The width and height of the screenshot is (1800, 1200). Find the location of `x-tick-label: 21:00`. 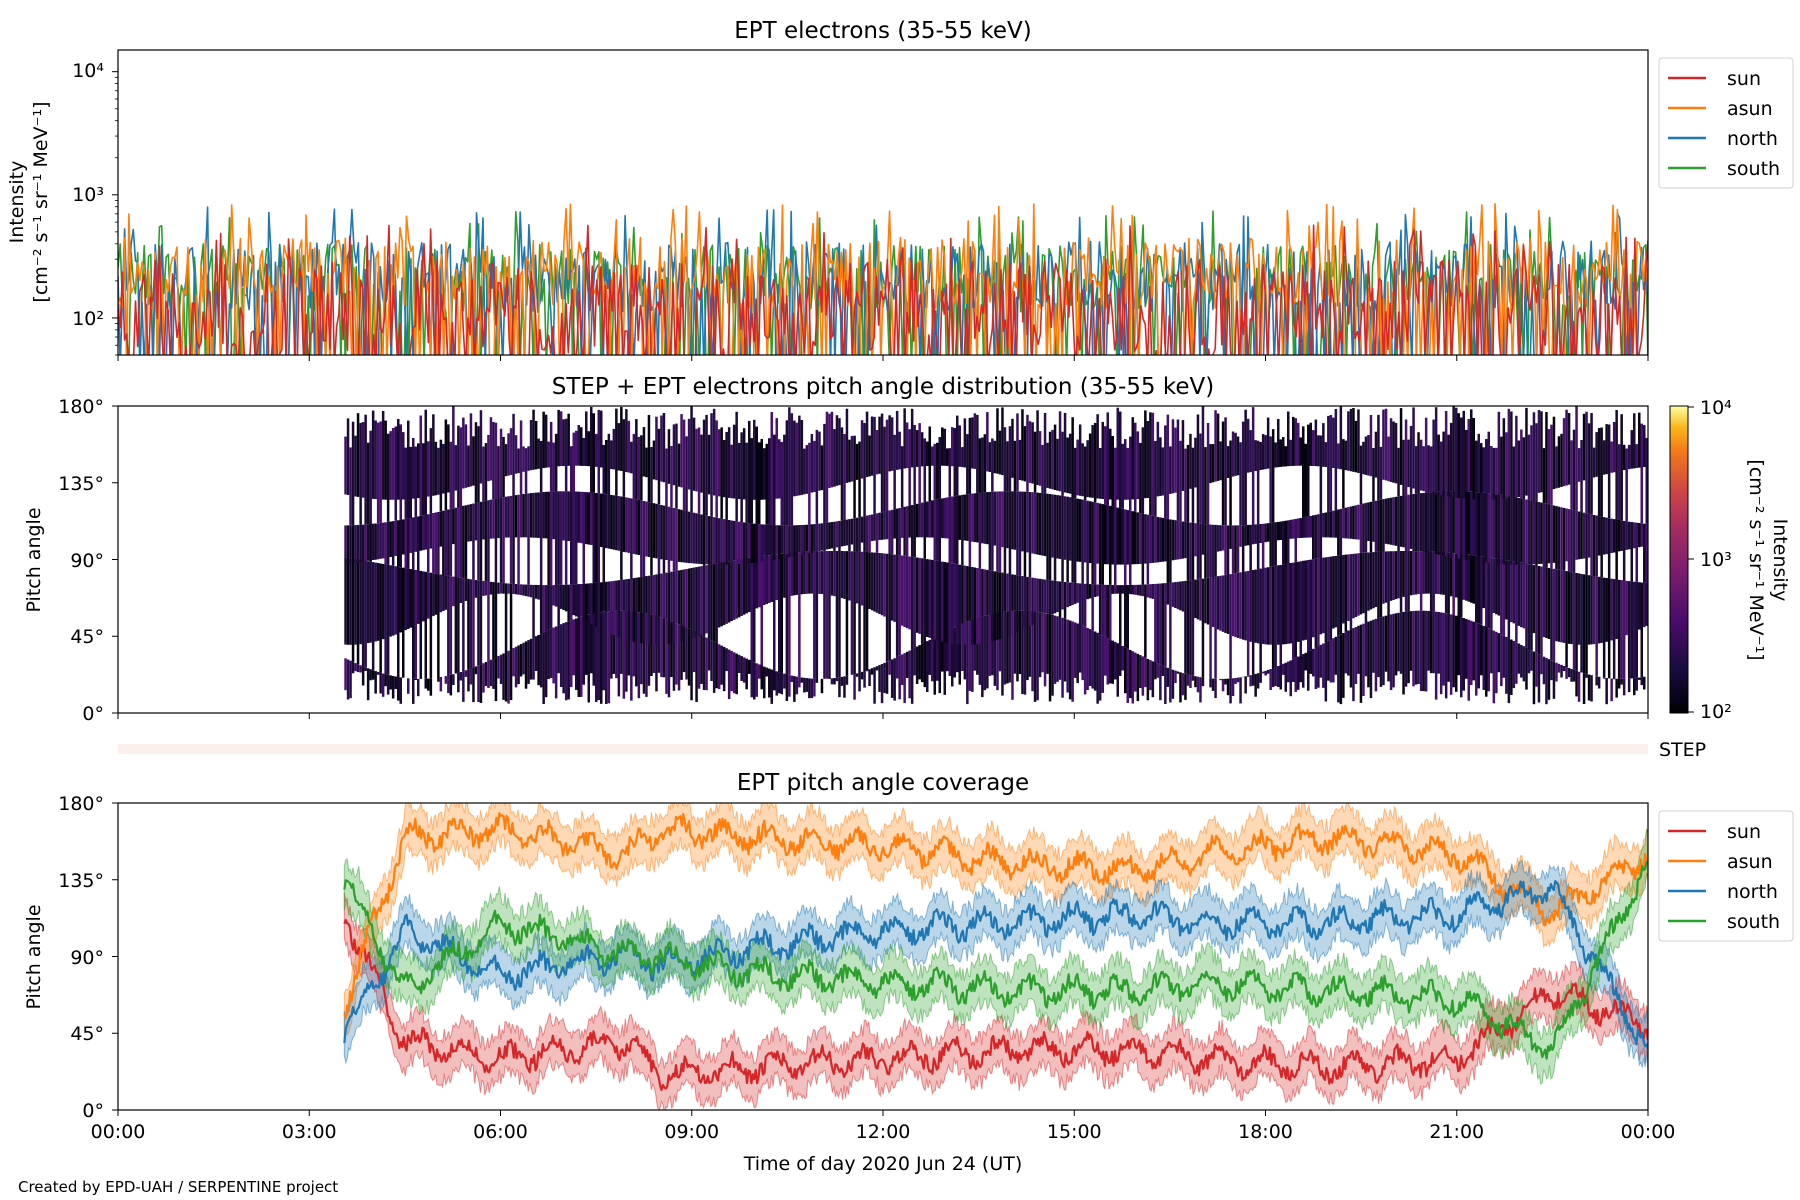

x-tick-label: 21:00 is located at coordinates (1456, 1132).